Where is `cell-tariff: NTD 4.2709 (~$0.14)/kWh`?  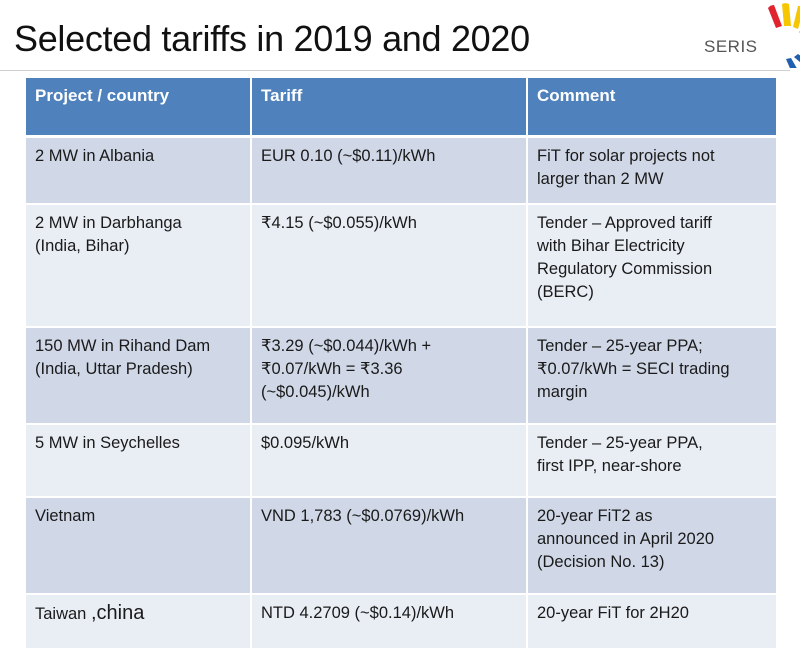
cell-tariff: NTD 4.2709 (~$0.14)/kWh is located at coordinates (389, 622).